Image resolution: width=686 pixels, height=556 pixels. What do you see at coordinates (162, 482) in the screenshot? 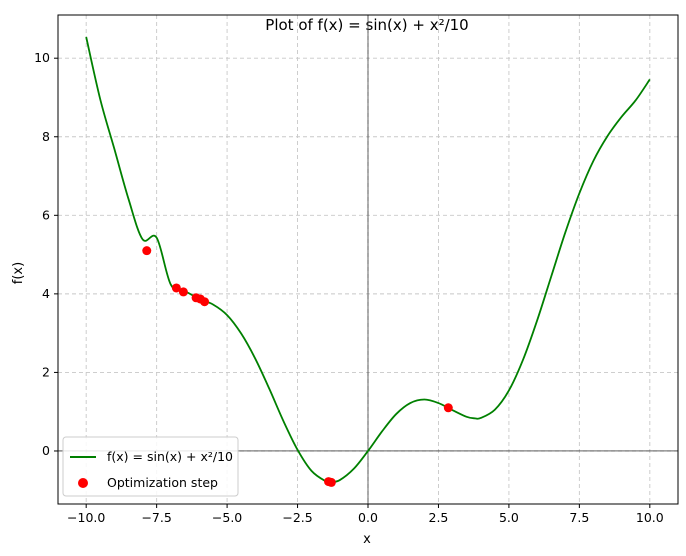
I see `legend-label-optimization: Optimization step` at bounding box center [162, 482].